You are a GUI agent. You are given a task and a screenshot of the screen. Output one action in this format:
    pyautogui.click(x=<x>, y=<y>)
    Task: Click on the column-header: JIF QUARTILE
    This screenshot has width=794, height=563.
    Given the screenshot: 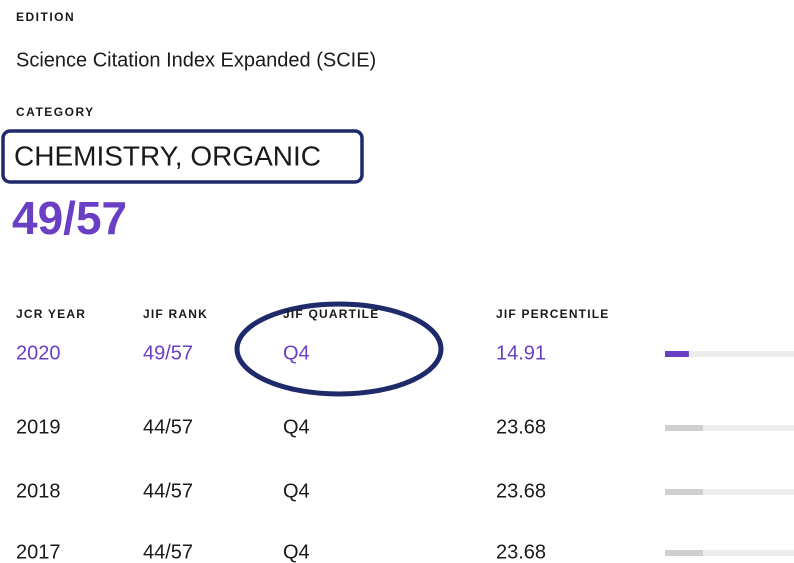 What is the action you would take?
    pyautogui.click(x=331, y=314)
    